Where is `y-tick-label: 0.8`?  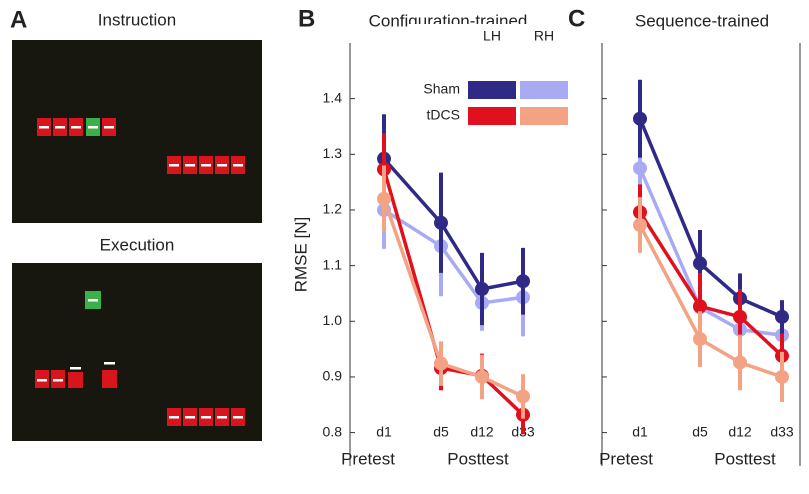
y-tick-label: 0.8 is located at coordinates (333, 431).